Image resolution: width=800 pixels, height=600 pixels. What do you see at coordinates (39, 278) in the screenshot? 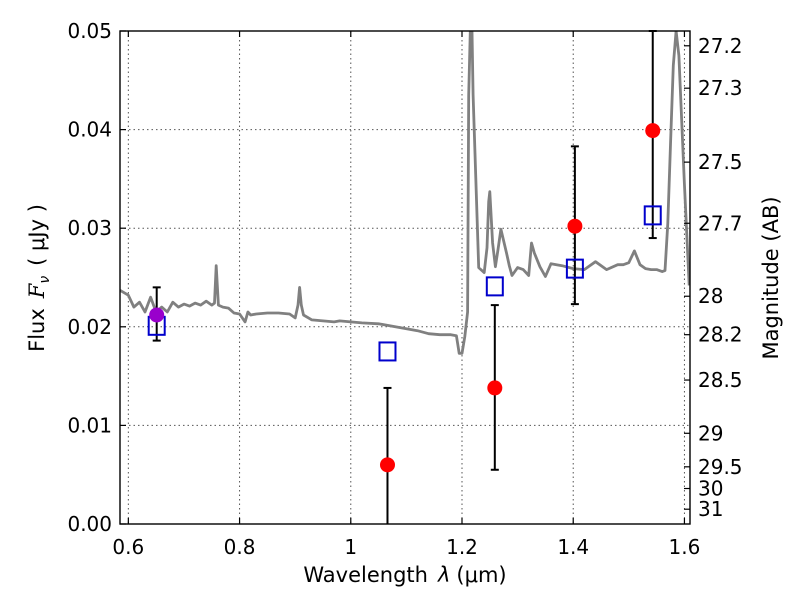
I see `y-axis-label: FluxFν( μJy )` at bounding box center [39, 278].